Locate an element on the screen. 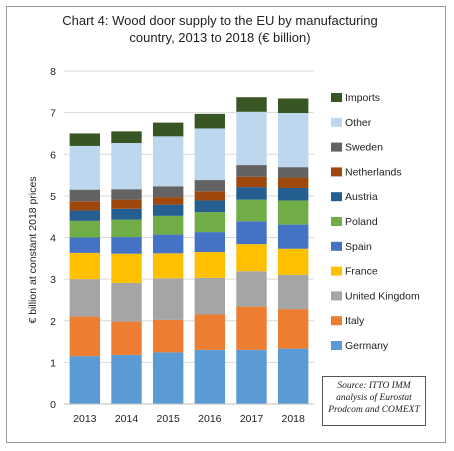 Image resolution: width=454 pixels, height=451 pixels. bar-segment-netherlands-2016 is located at coordinates (210, 196).